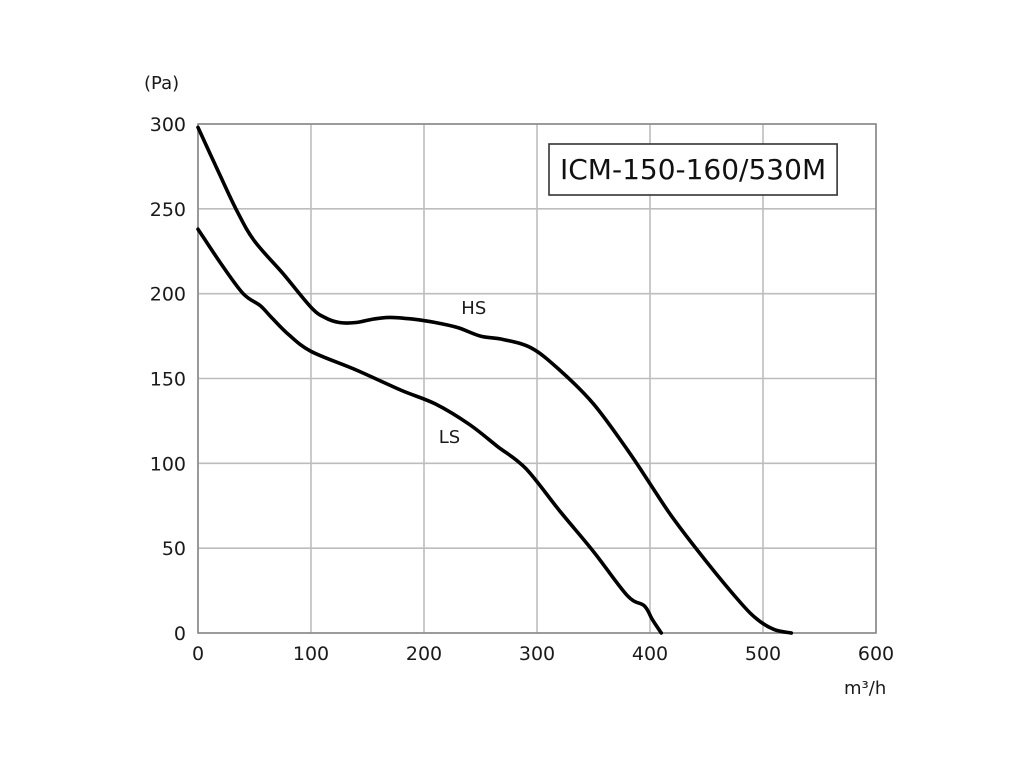  Describe the element at coordinates (473, 308) in the screenshot. I see `curve-label-hs: HS` at that location.